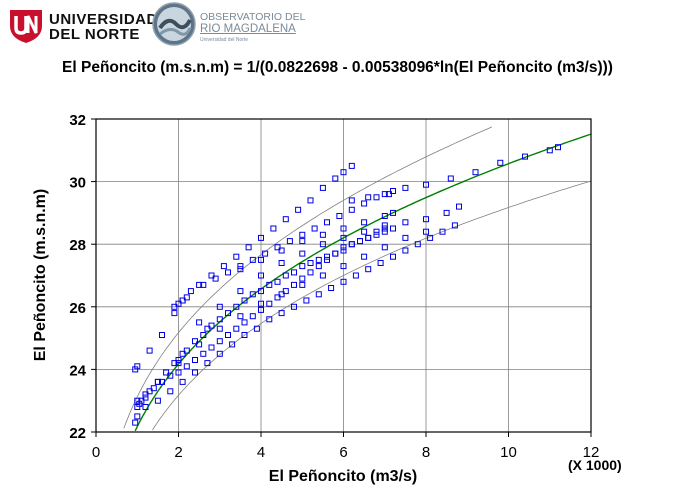 The width and height of the screenshot is (675, 493). Describe the element at coordinates (77, 433) in the screenshot. I see `y-tick-label: 22` at that location.